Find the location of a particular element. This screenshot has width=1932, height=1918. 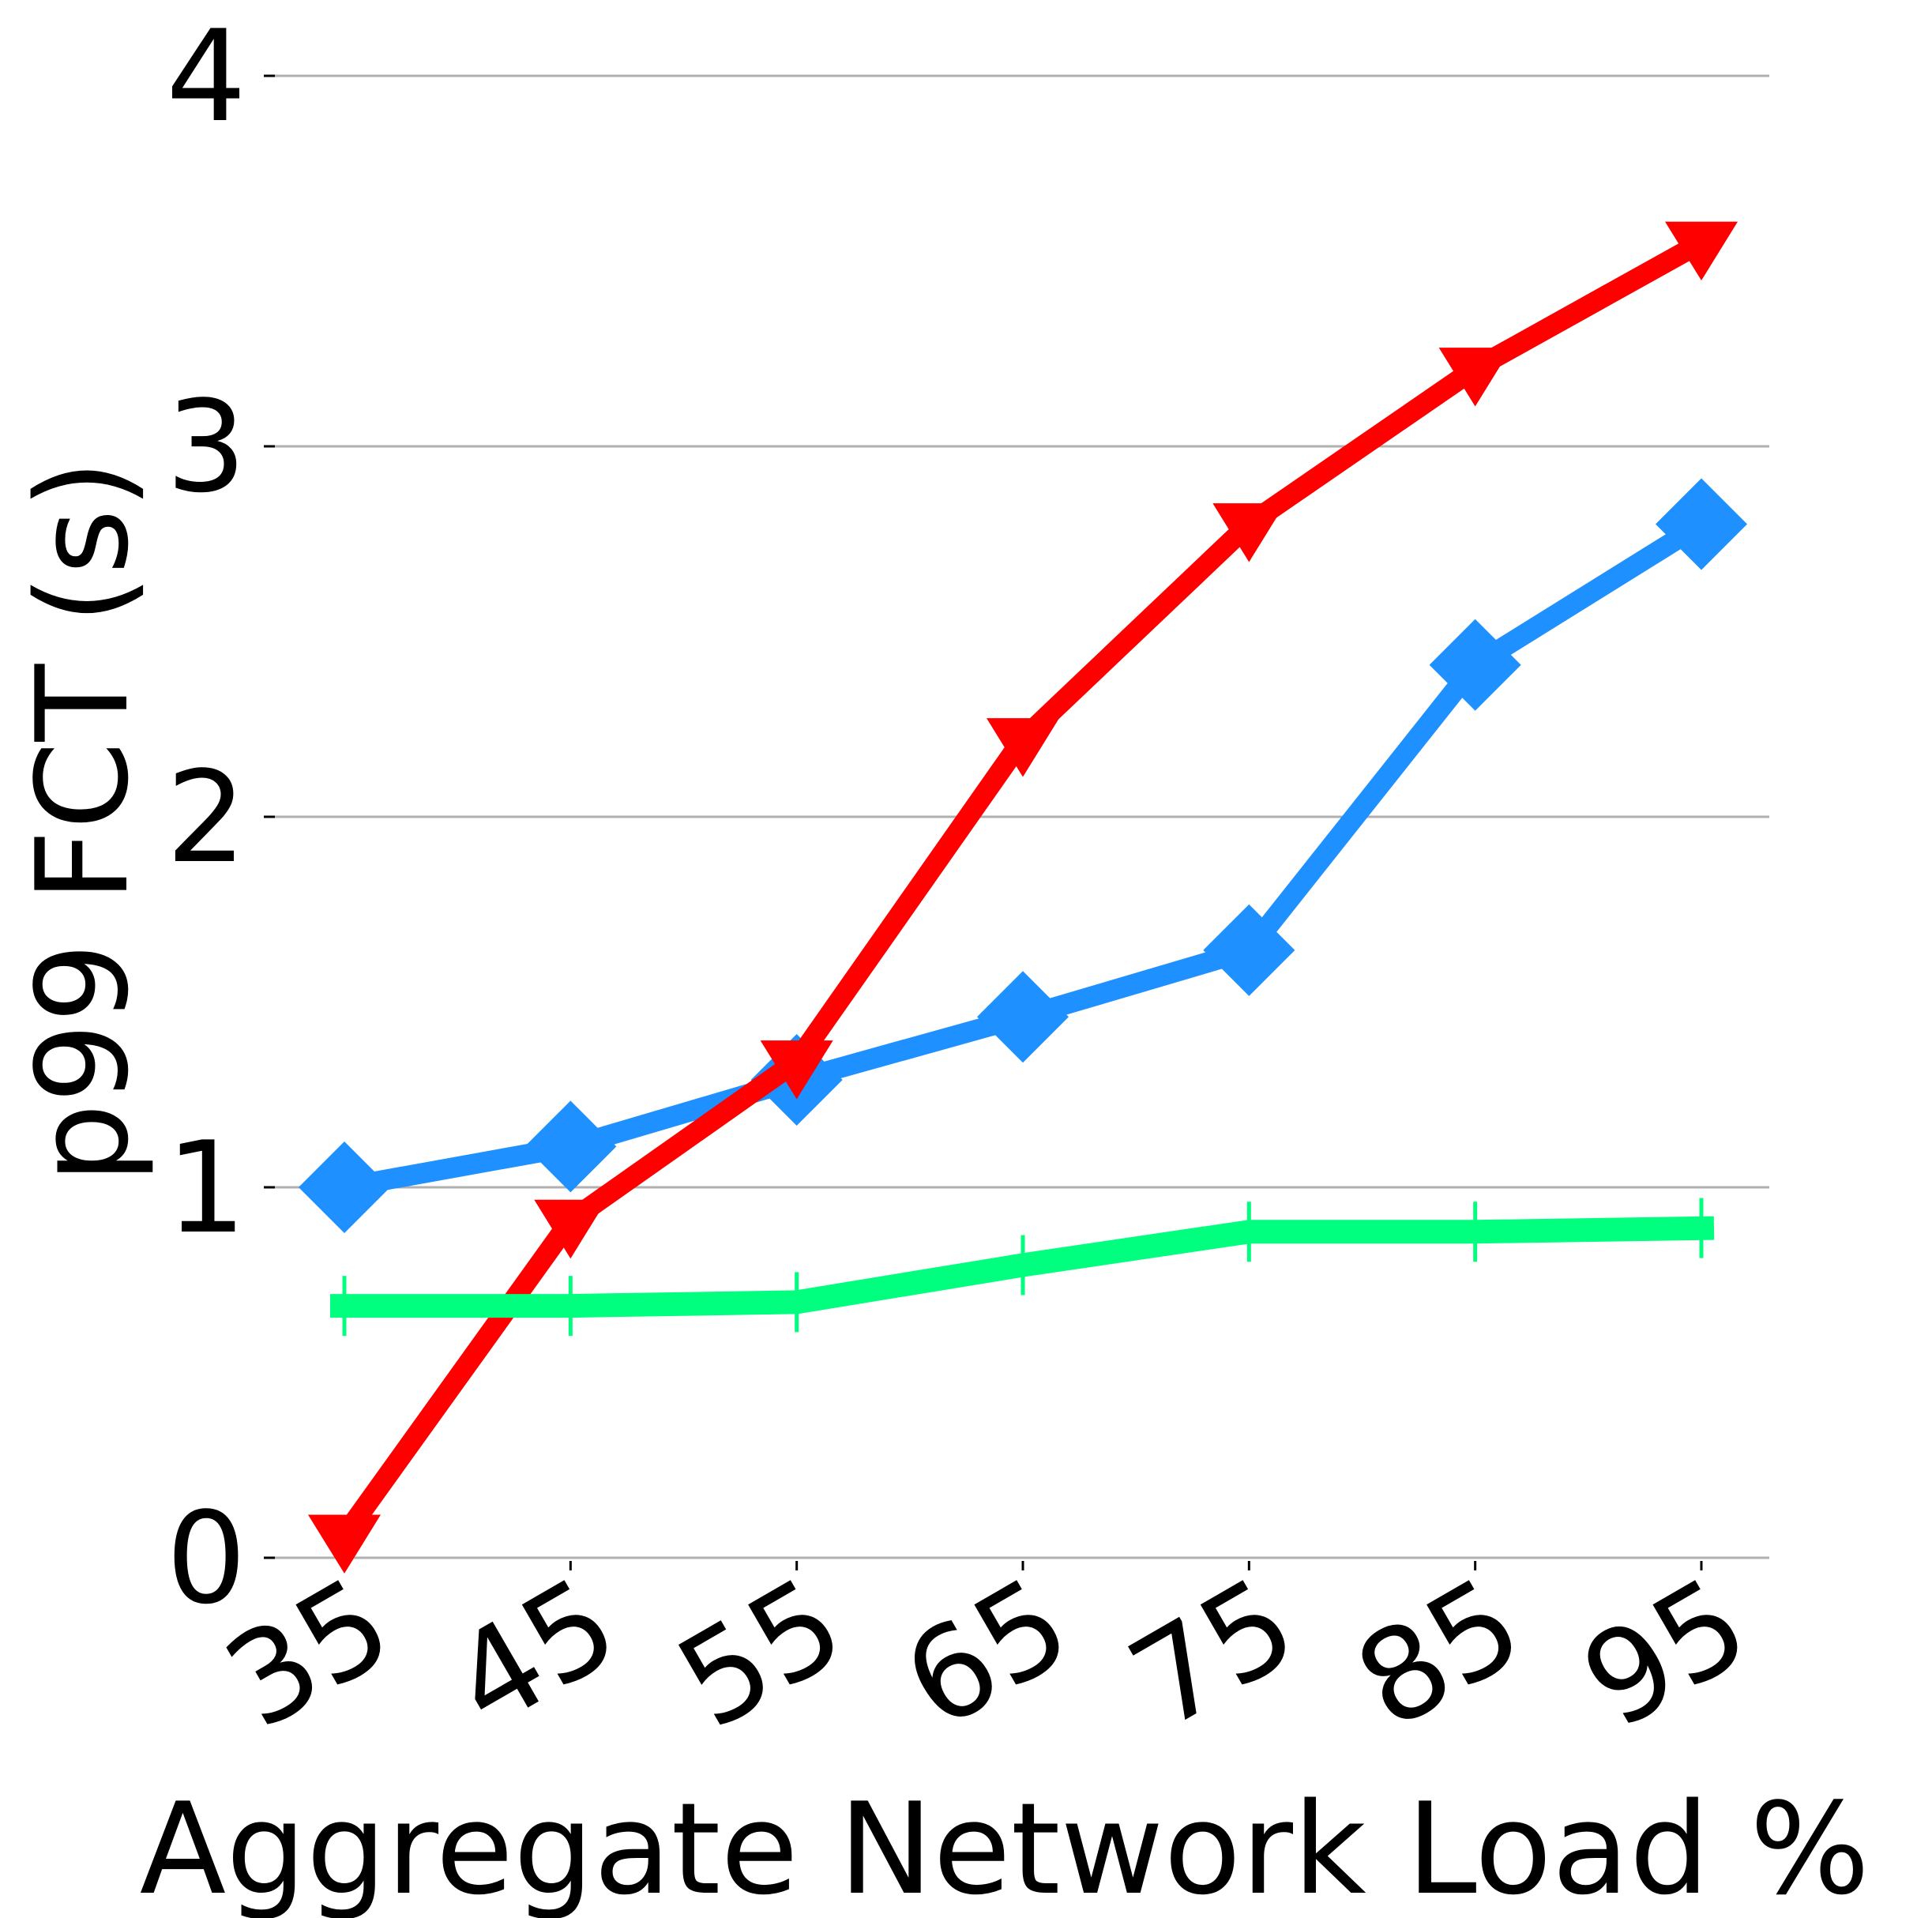

y-axis-label: p99 FCT (s) is located at coordinates (82, 822).